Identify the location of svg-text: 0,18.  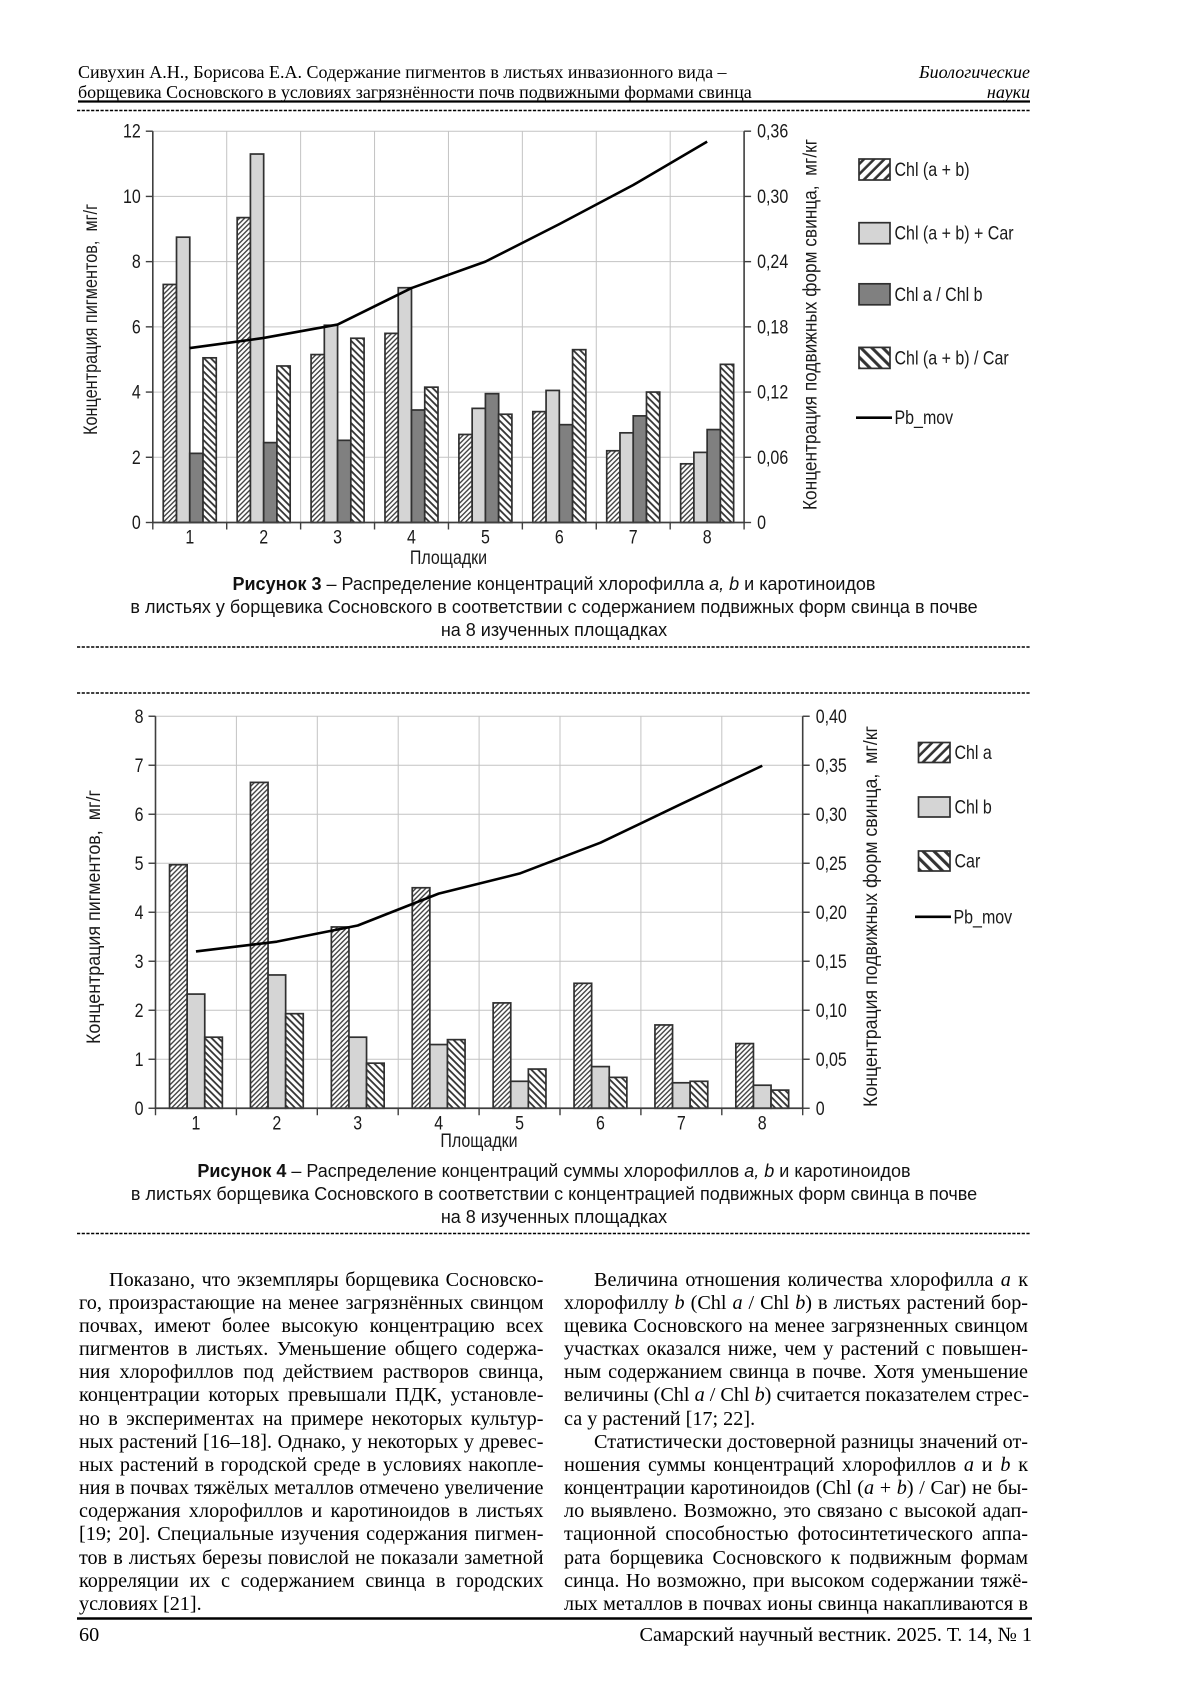
(772, 327).